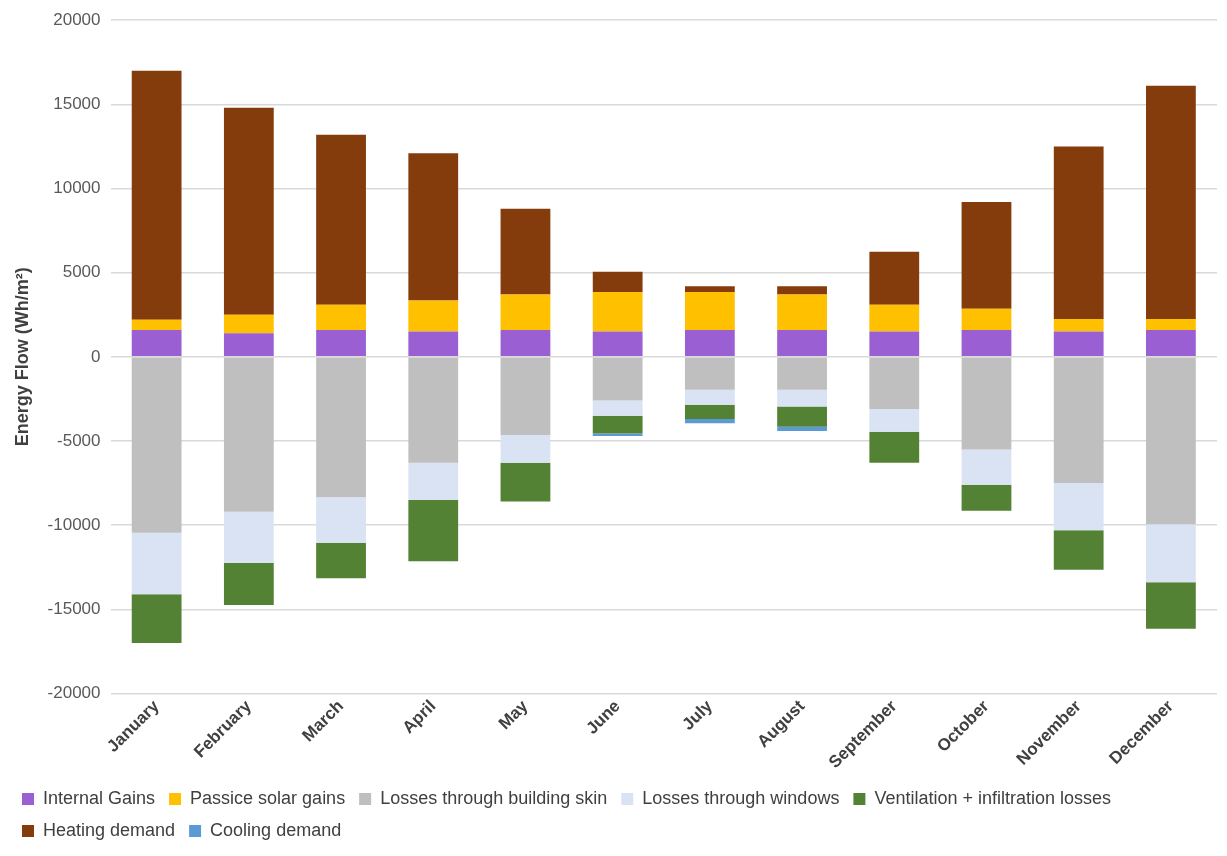  What do you see at coordinates (77, 188) in the screenshot?
I see `y-tick-label: 10000` at bounding box center [77, 188].